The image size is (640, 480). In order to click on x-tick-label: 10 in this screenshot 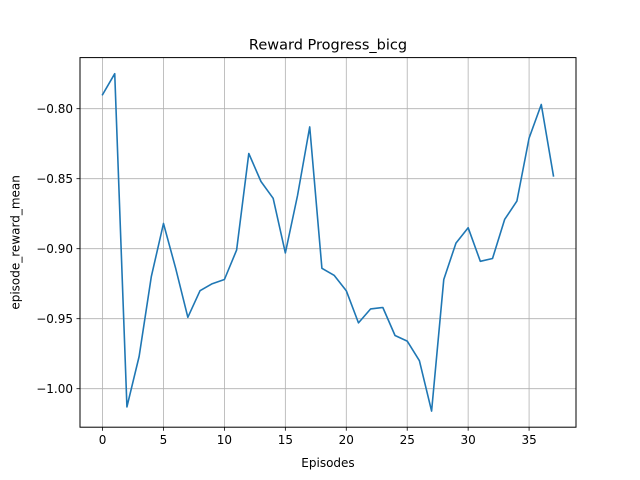, I will do `click(224, 440)`.